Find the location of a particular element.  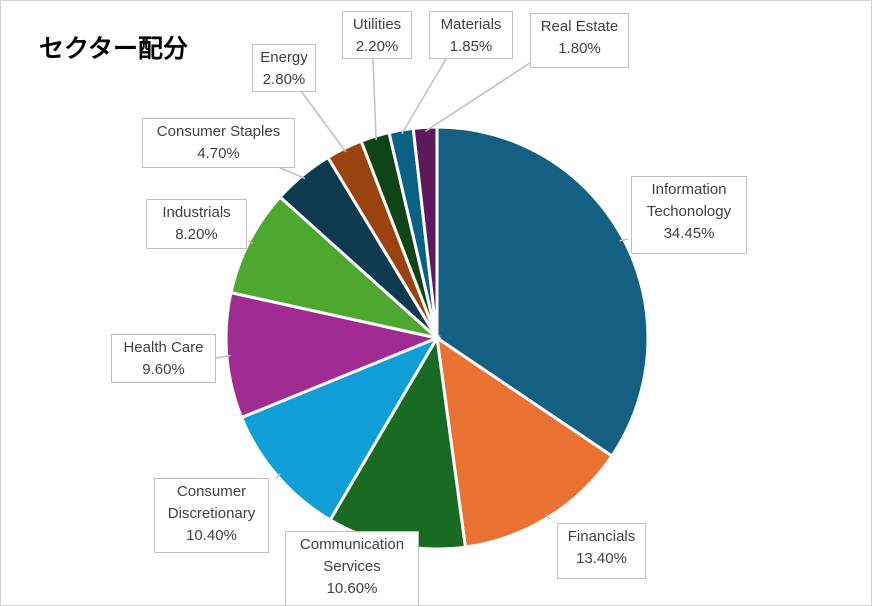

label-category: Industrials is located at coordinates (196, 212).